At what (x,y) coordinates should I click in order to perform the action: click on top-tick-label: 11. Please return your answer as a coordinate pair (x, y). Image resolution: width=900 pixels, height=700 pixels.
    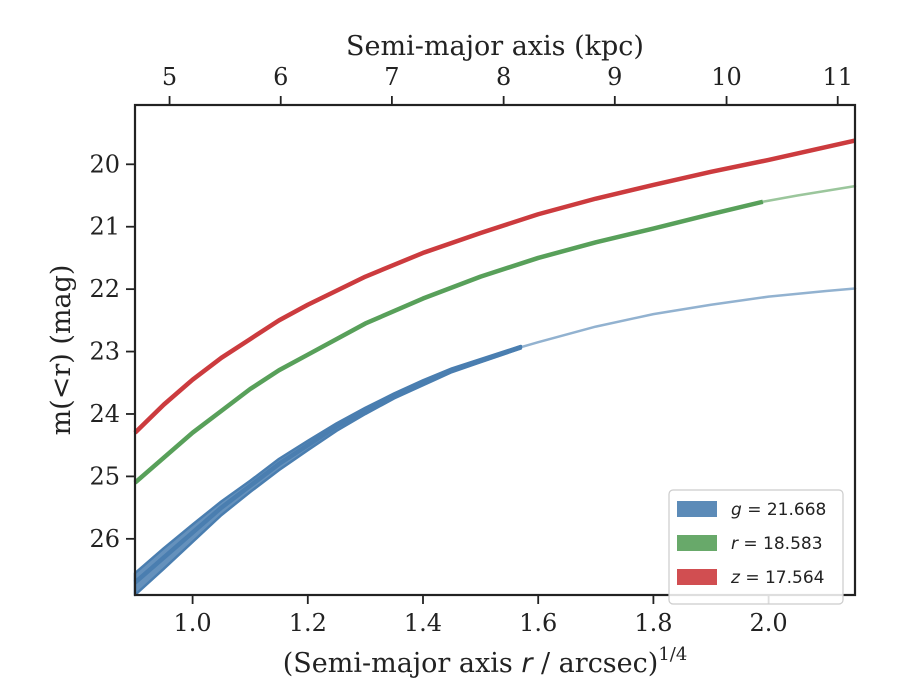
    Looking at the image, I should click on (837, 77).